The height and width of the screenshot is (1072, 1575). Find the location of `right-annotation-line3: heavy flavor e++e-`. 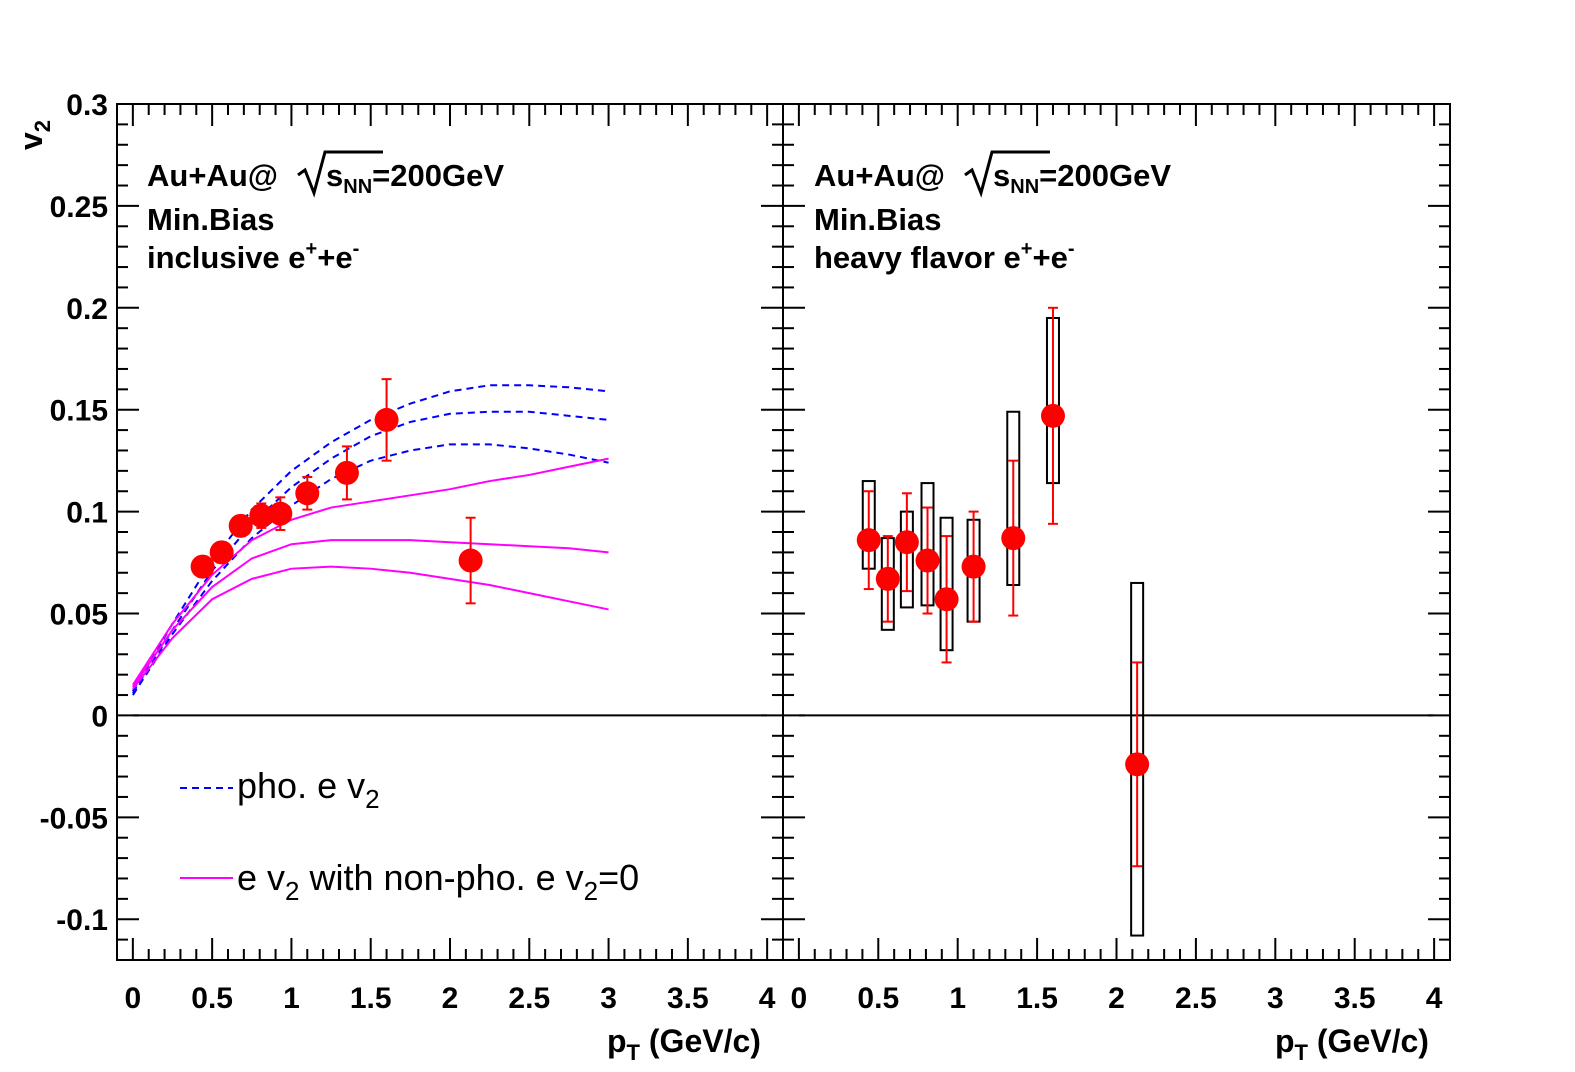

right-annotation-line3: heavy flavor e++e- is located at coordinates (944, 256).